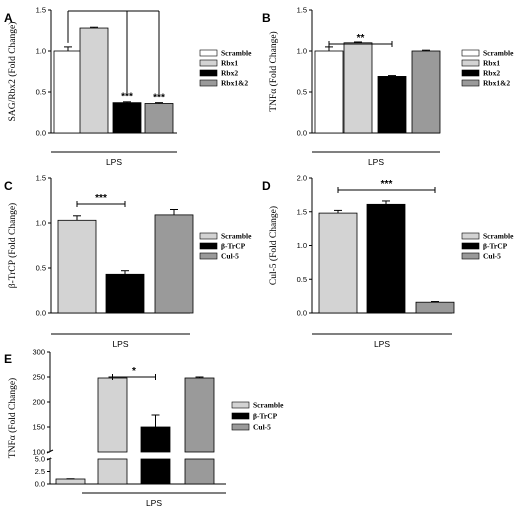 This screenshot has height=508, width=520. I want to click on y-axis-label: β-TrCP (Fold Change), so click(12, 245).